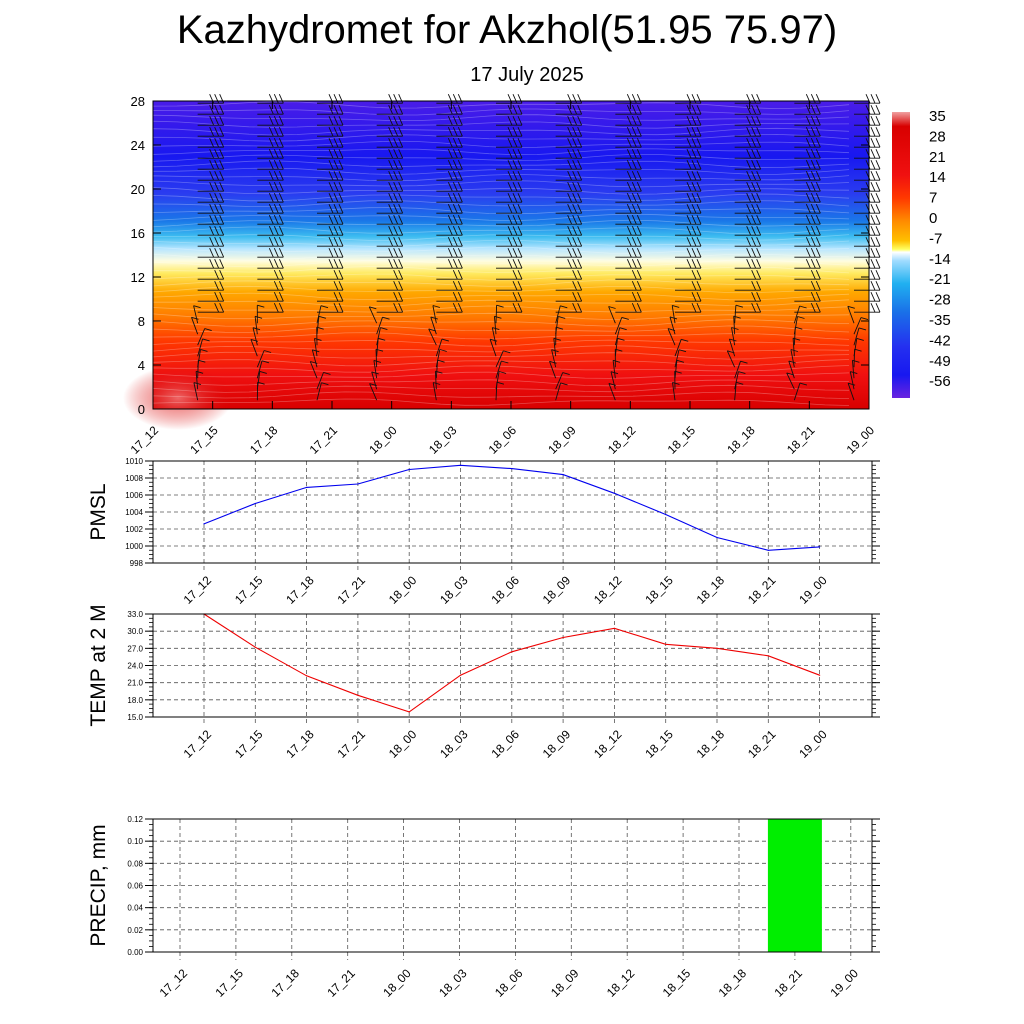 This screenshot has height=1024, width=1024. I want to click on x-tick-label: 19_00, so click(813, 744).